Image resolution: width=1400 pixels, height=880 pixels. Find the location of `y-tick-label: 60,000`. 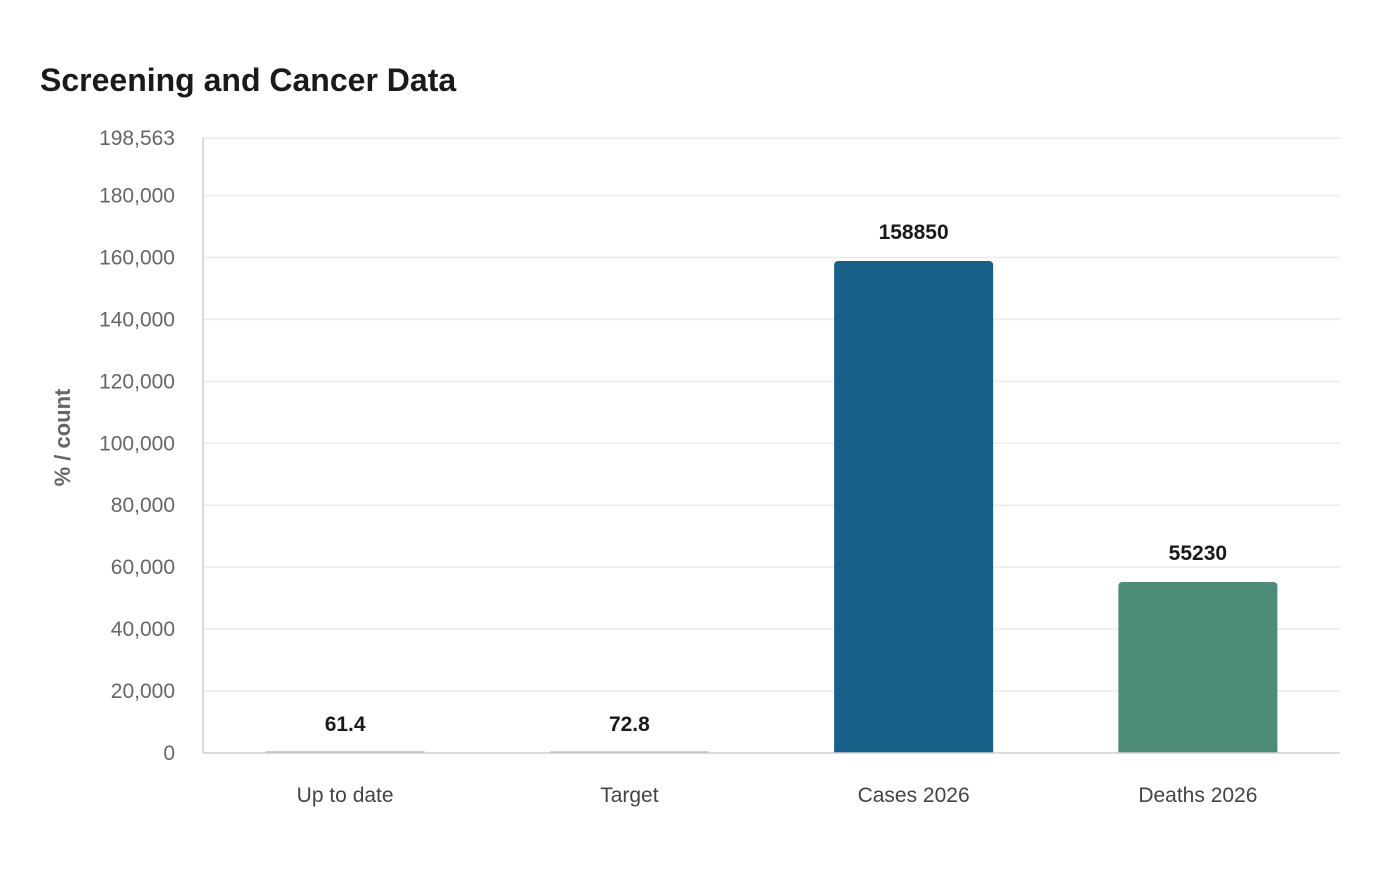

y-tick-label: 60,000 is located at coordinates (143, 567).